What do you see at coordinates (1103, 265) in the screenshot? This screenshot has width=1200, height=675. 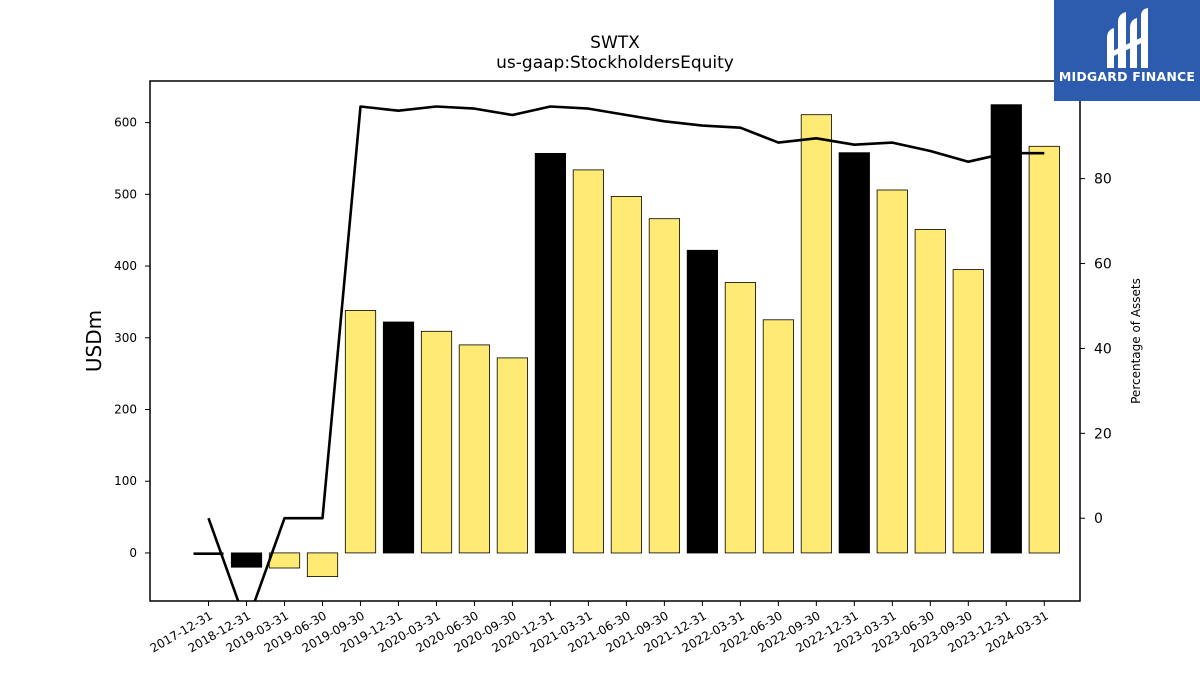 I see `y2-tick-label: 60` at bounding box center [1103, 265].